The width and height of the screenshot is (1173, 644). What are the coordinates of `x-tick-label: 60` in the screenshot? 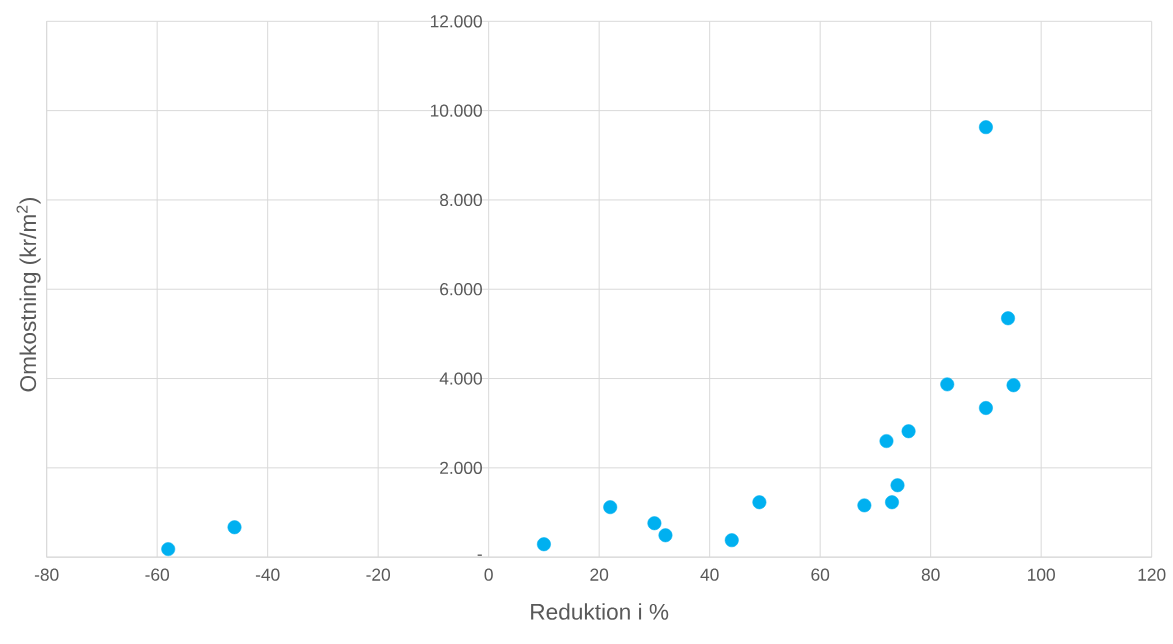 It's located at (820, 574).